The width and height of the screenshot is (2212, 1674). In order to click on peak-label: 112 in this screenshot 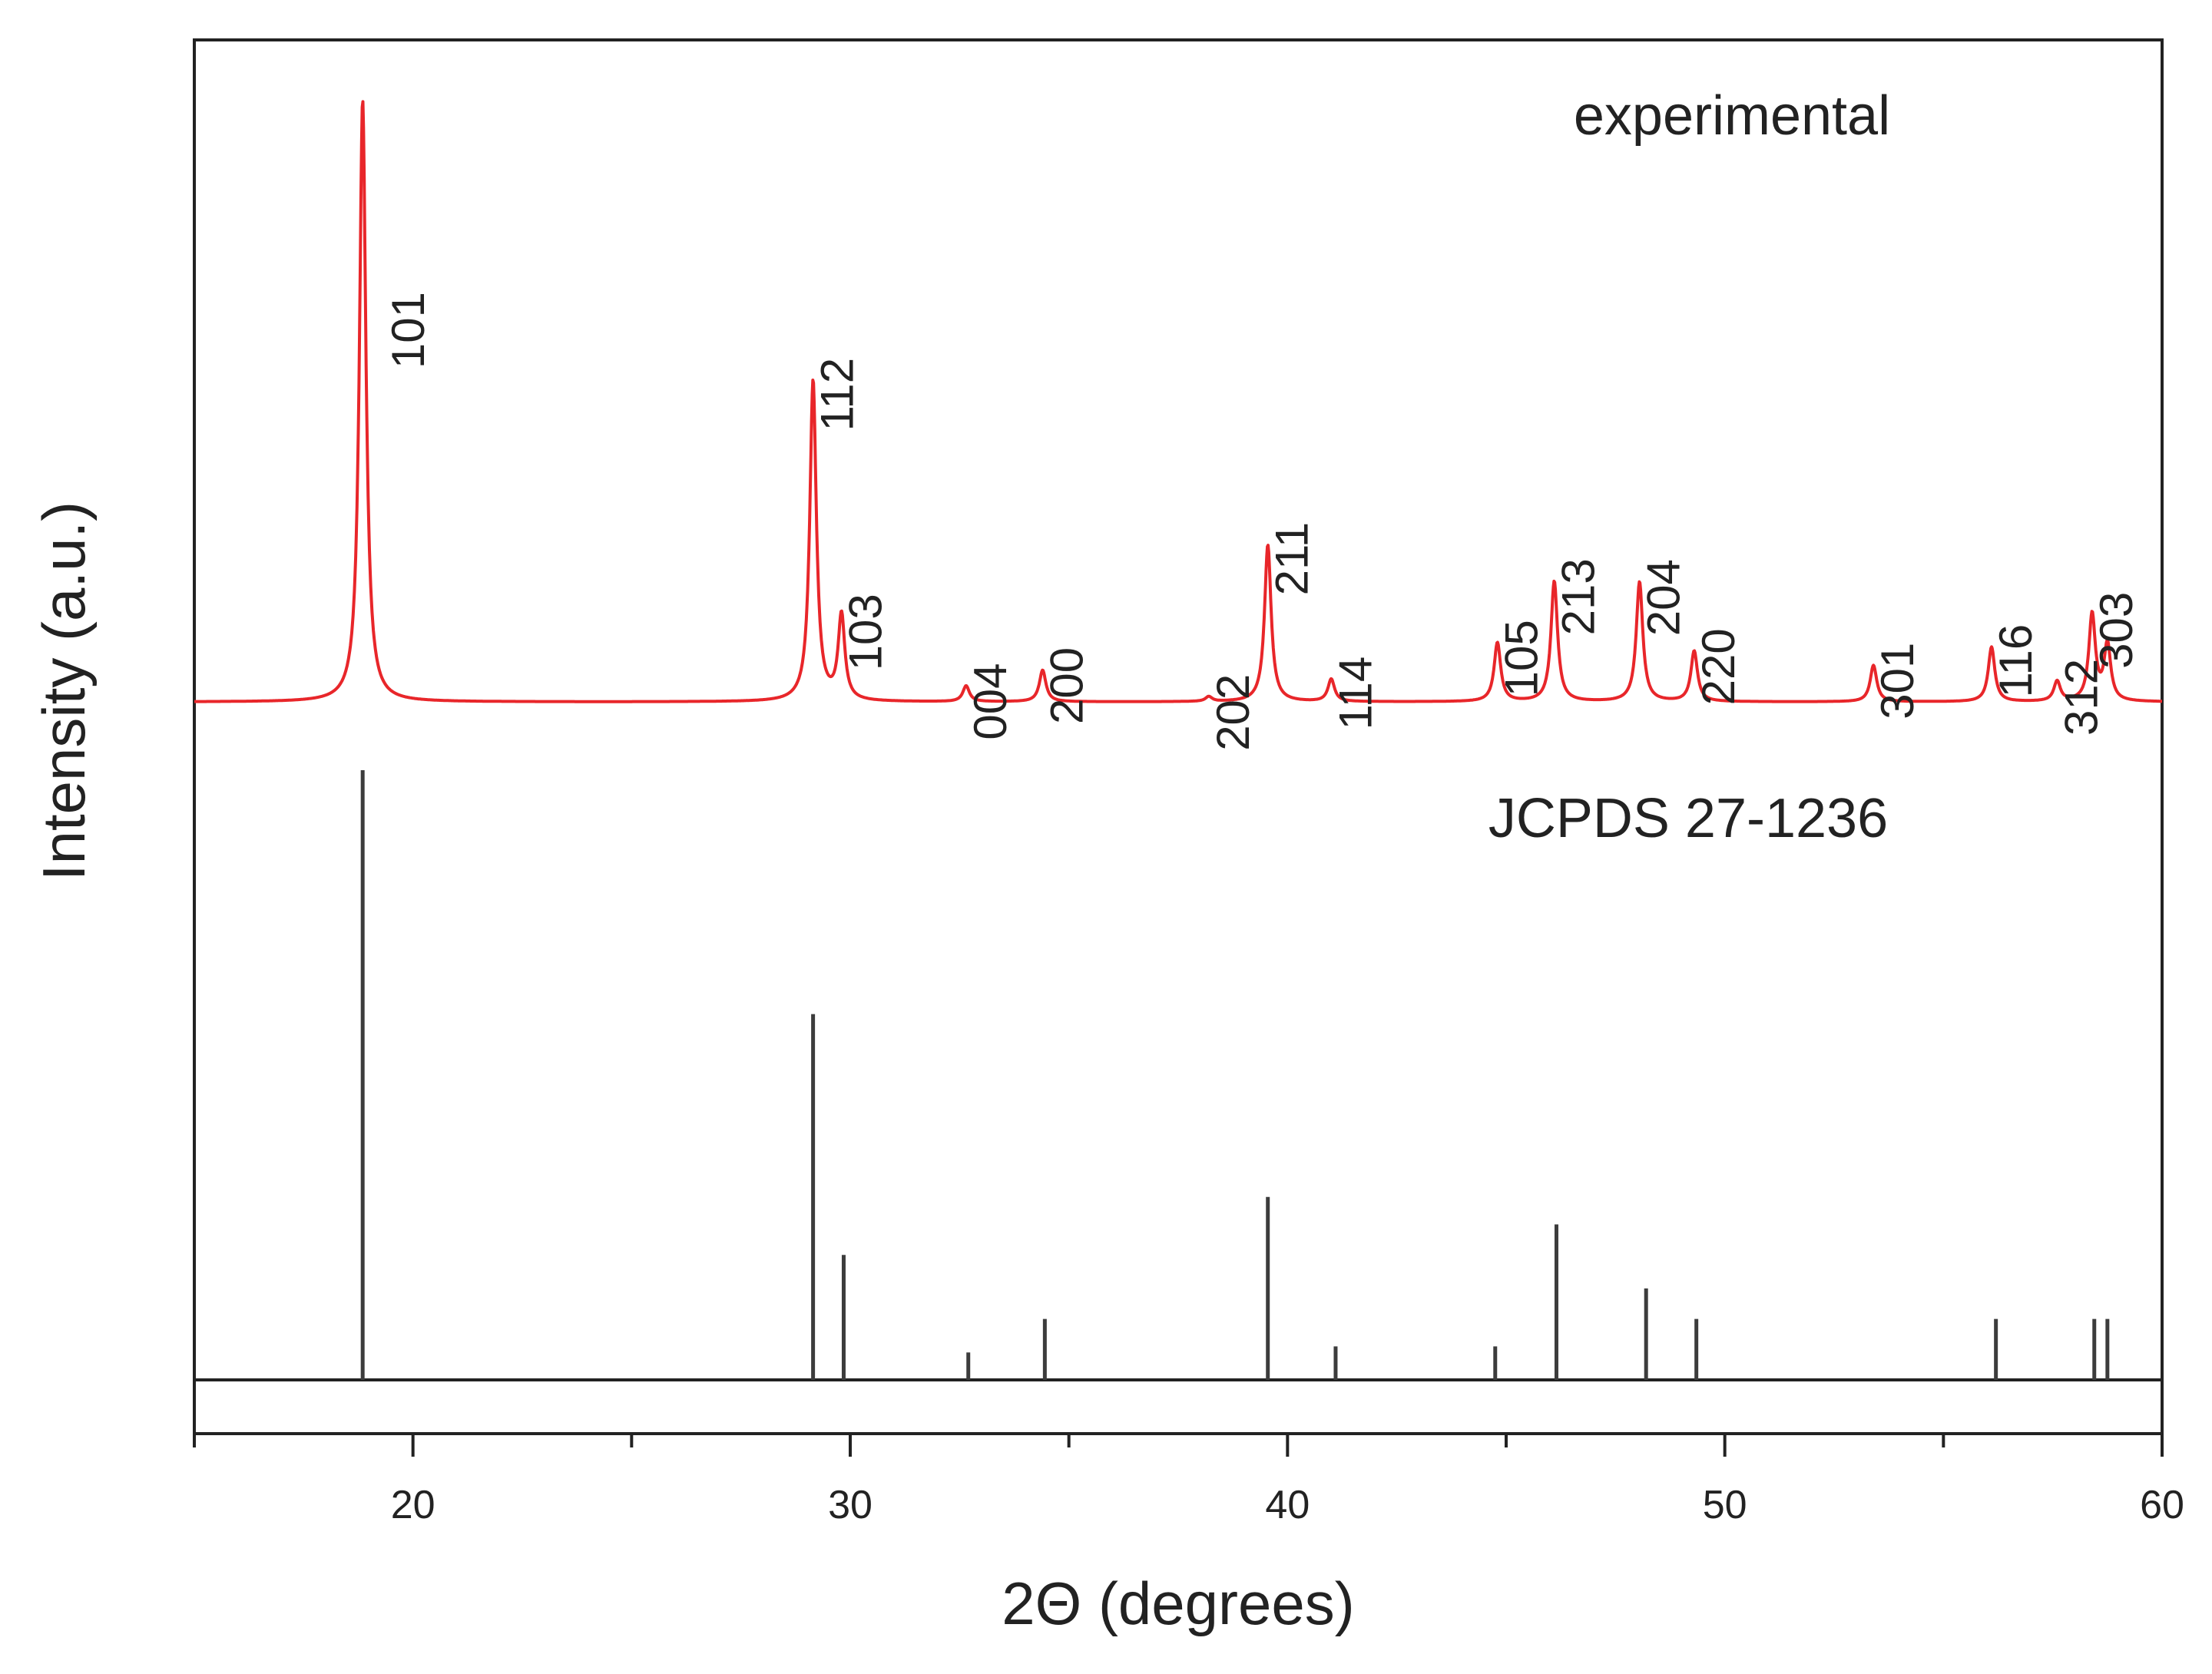, I will do `click(837, 395)`.